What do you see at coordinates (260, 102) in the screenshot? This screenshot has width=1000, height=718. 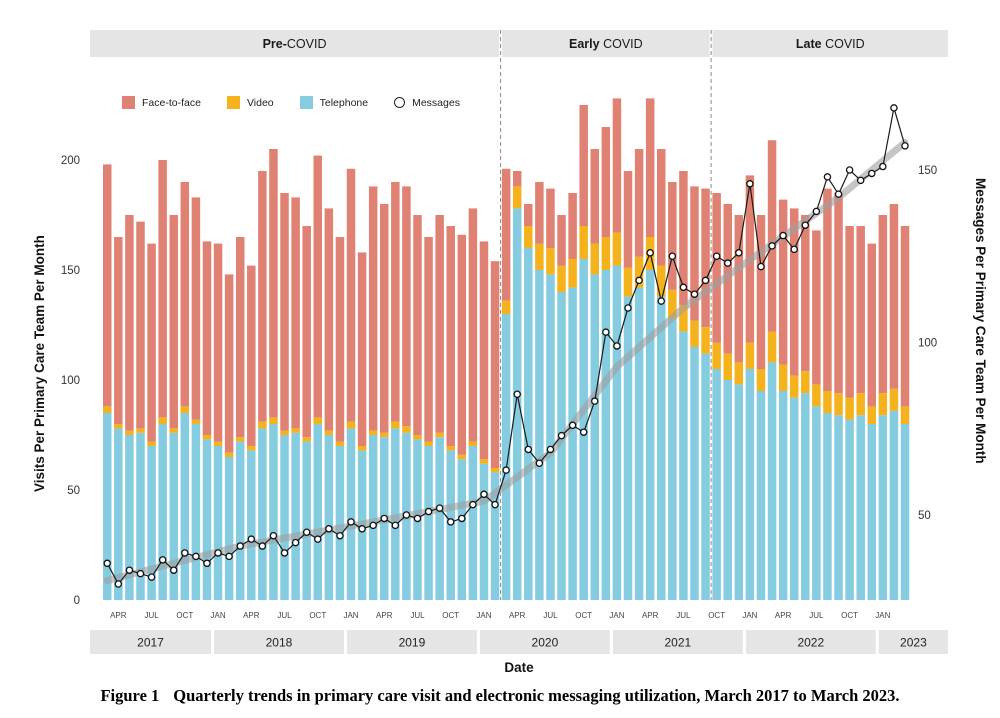 I see `legend-label-video: Video` at bounding box center [260, 102].